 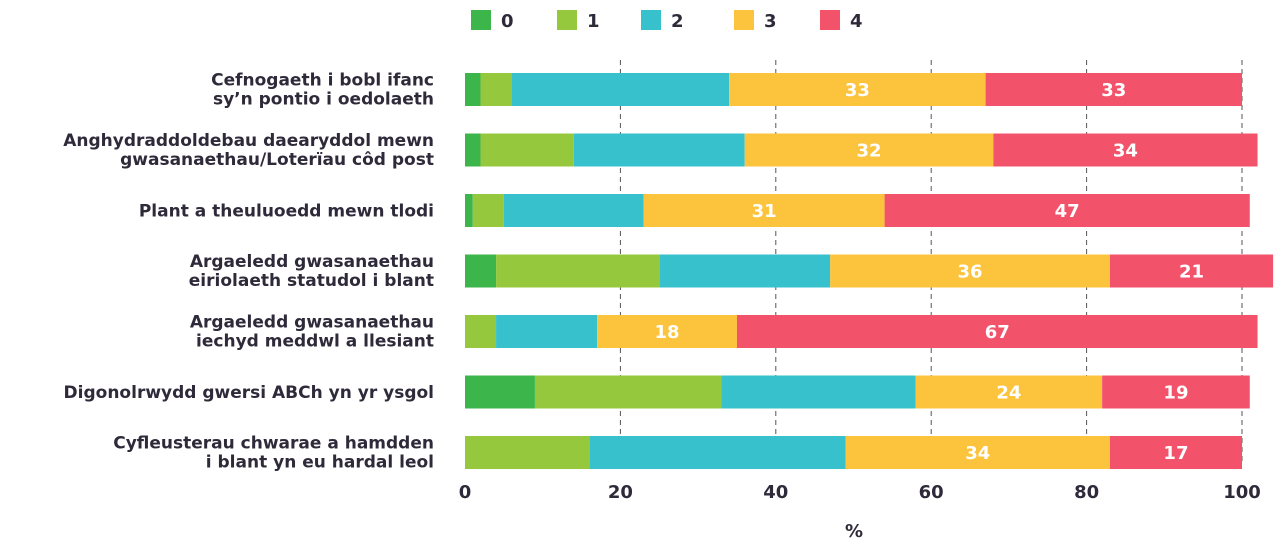 What do you see at coordinates (667, 21) in the screenshot?
I see `legend: 0 1 2 3 4` at bounding box center [667, 21].